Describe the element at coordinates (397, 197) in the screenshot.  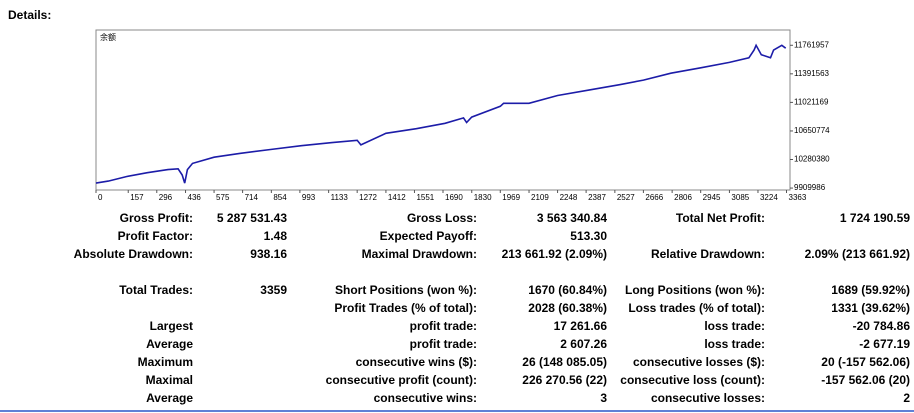
I see `x-tick-label: 1412` at that location.